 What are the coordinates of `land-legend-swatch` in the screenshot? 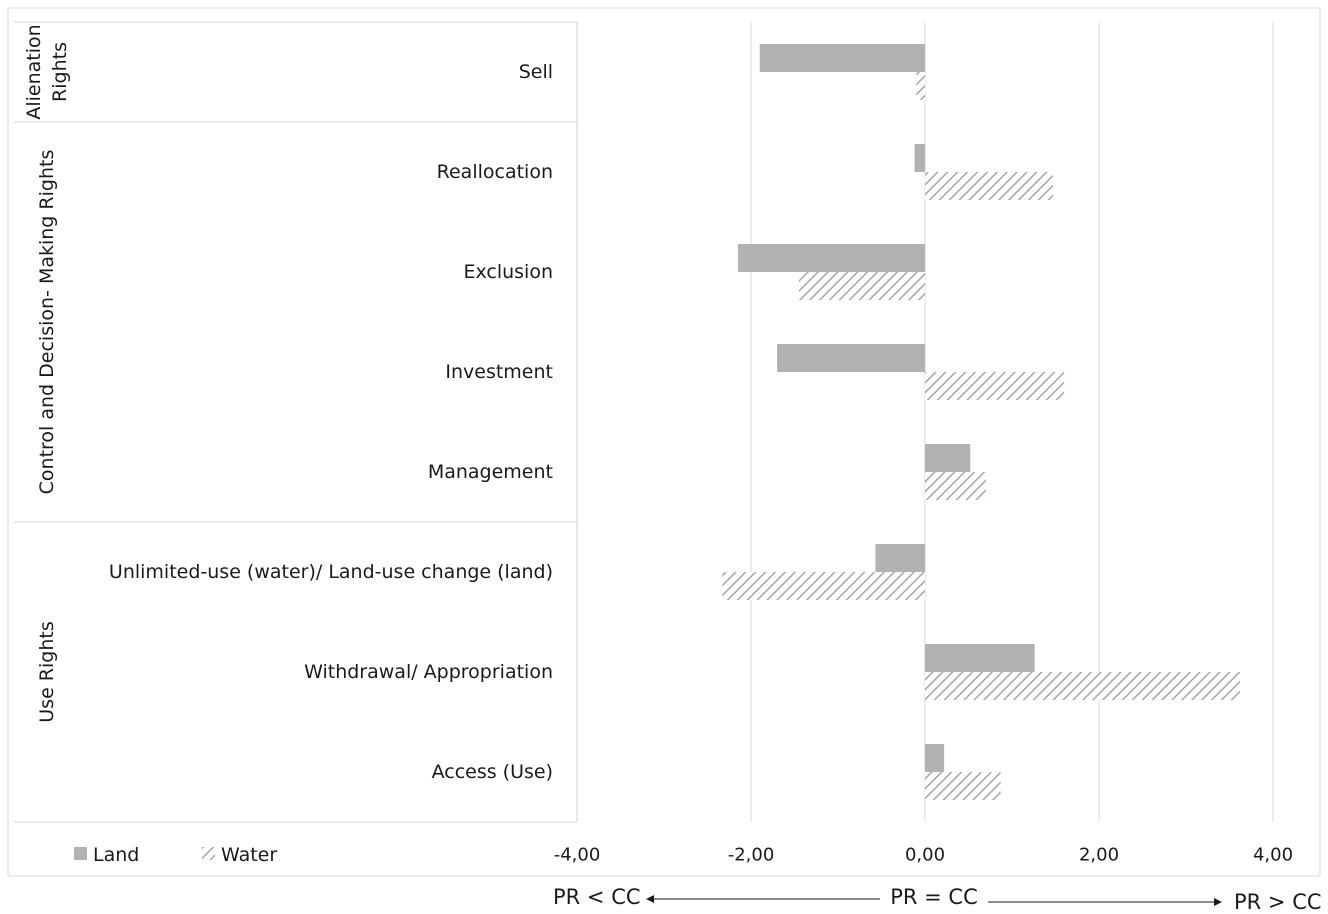 It's located at (80, 853).